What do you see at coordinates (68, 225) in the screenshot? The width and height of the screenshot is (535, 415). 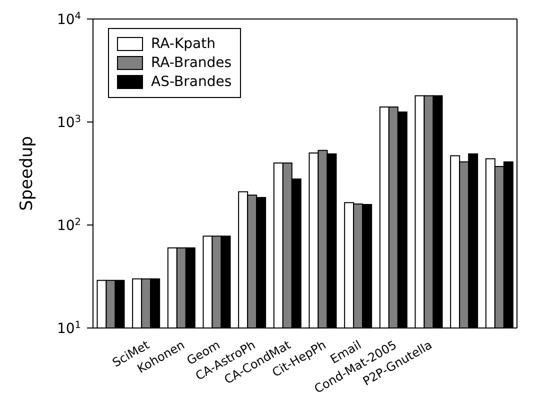 I see `y-tick-label: 10$^{2}$` at bounding box center [68, 225].